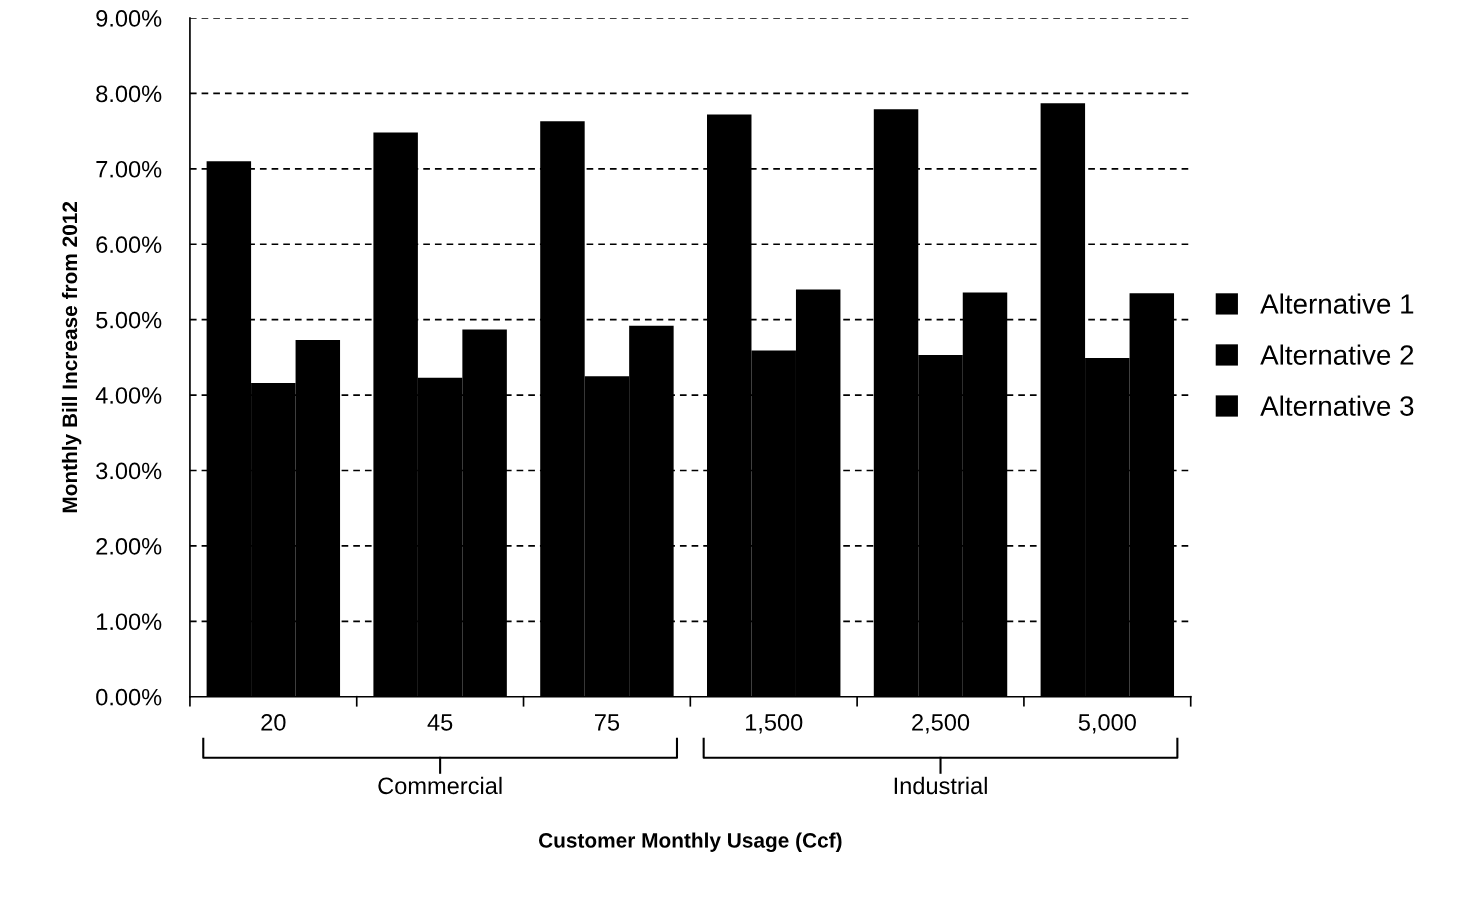 The height and width of the screenshot is (899, 1461). Describe the element at coordinates (128, 395) in the screenshot. I see `y-tick-label: 4.00%` at that location.